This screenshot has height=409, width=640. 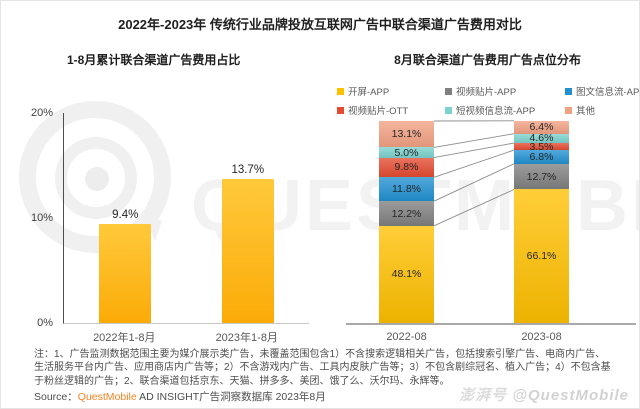 I want to click on legend-label: 短视频信息流-APP, so click(x=496, y=111).